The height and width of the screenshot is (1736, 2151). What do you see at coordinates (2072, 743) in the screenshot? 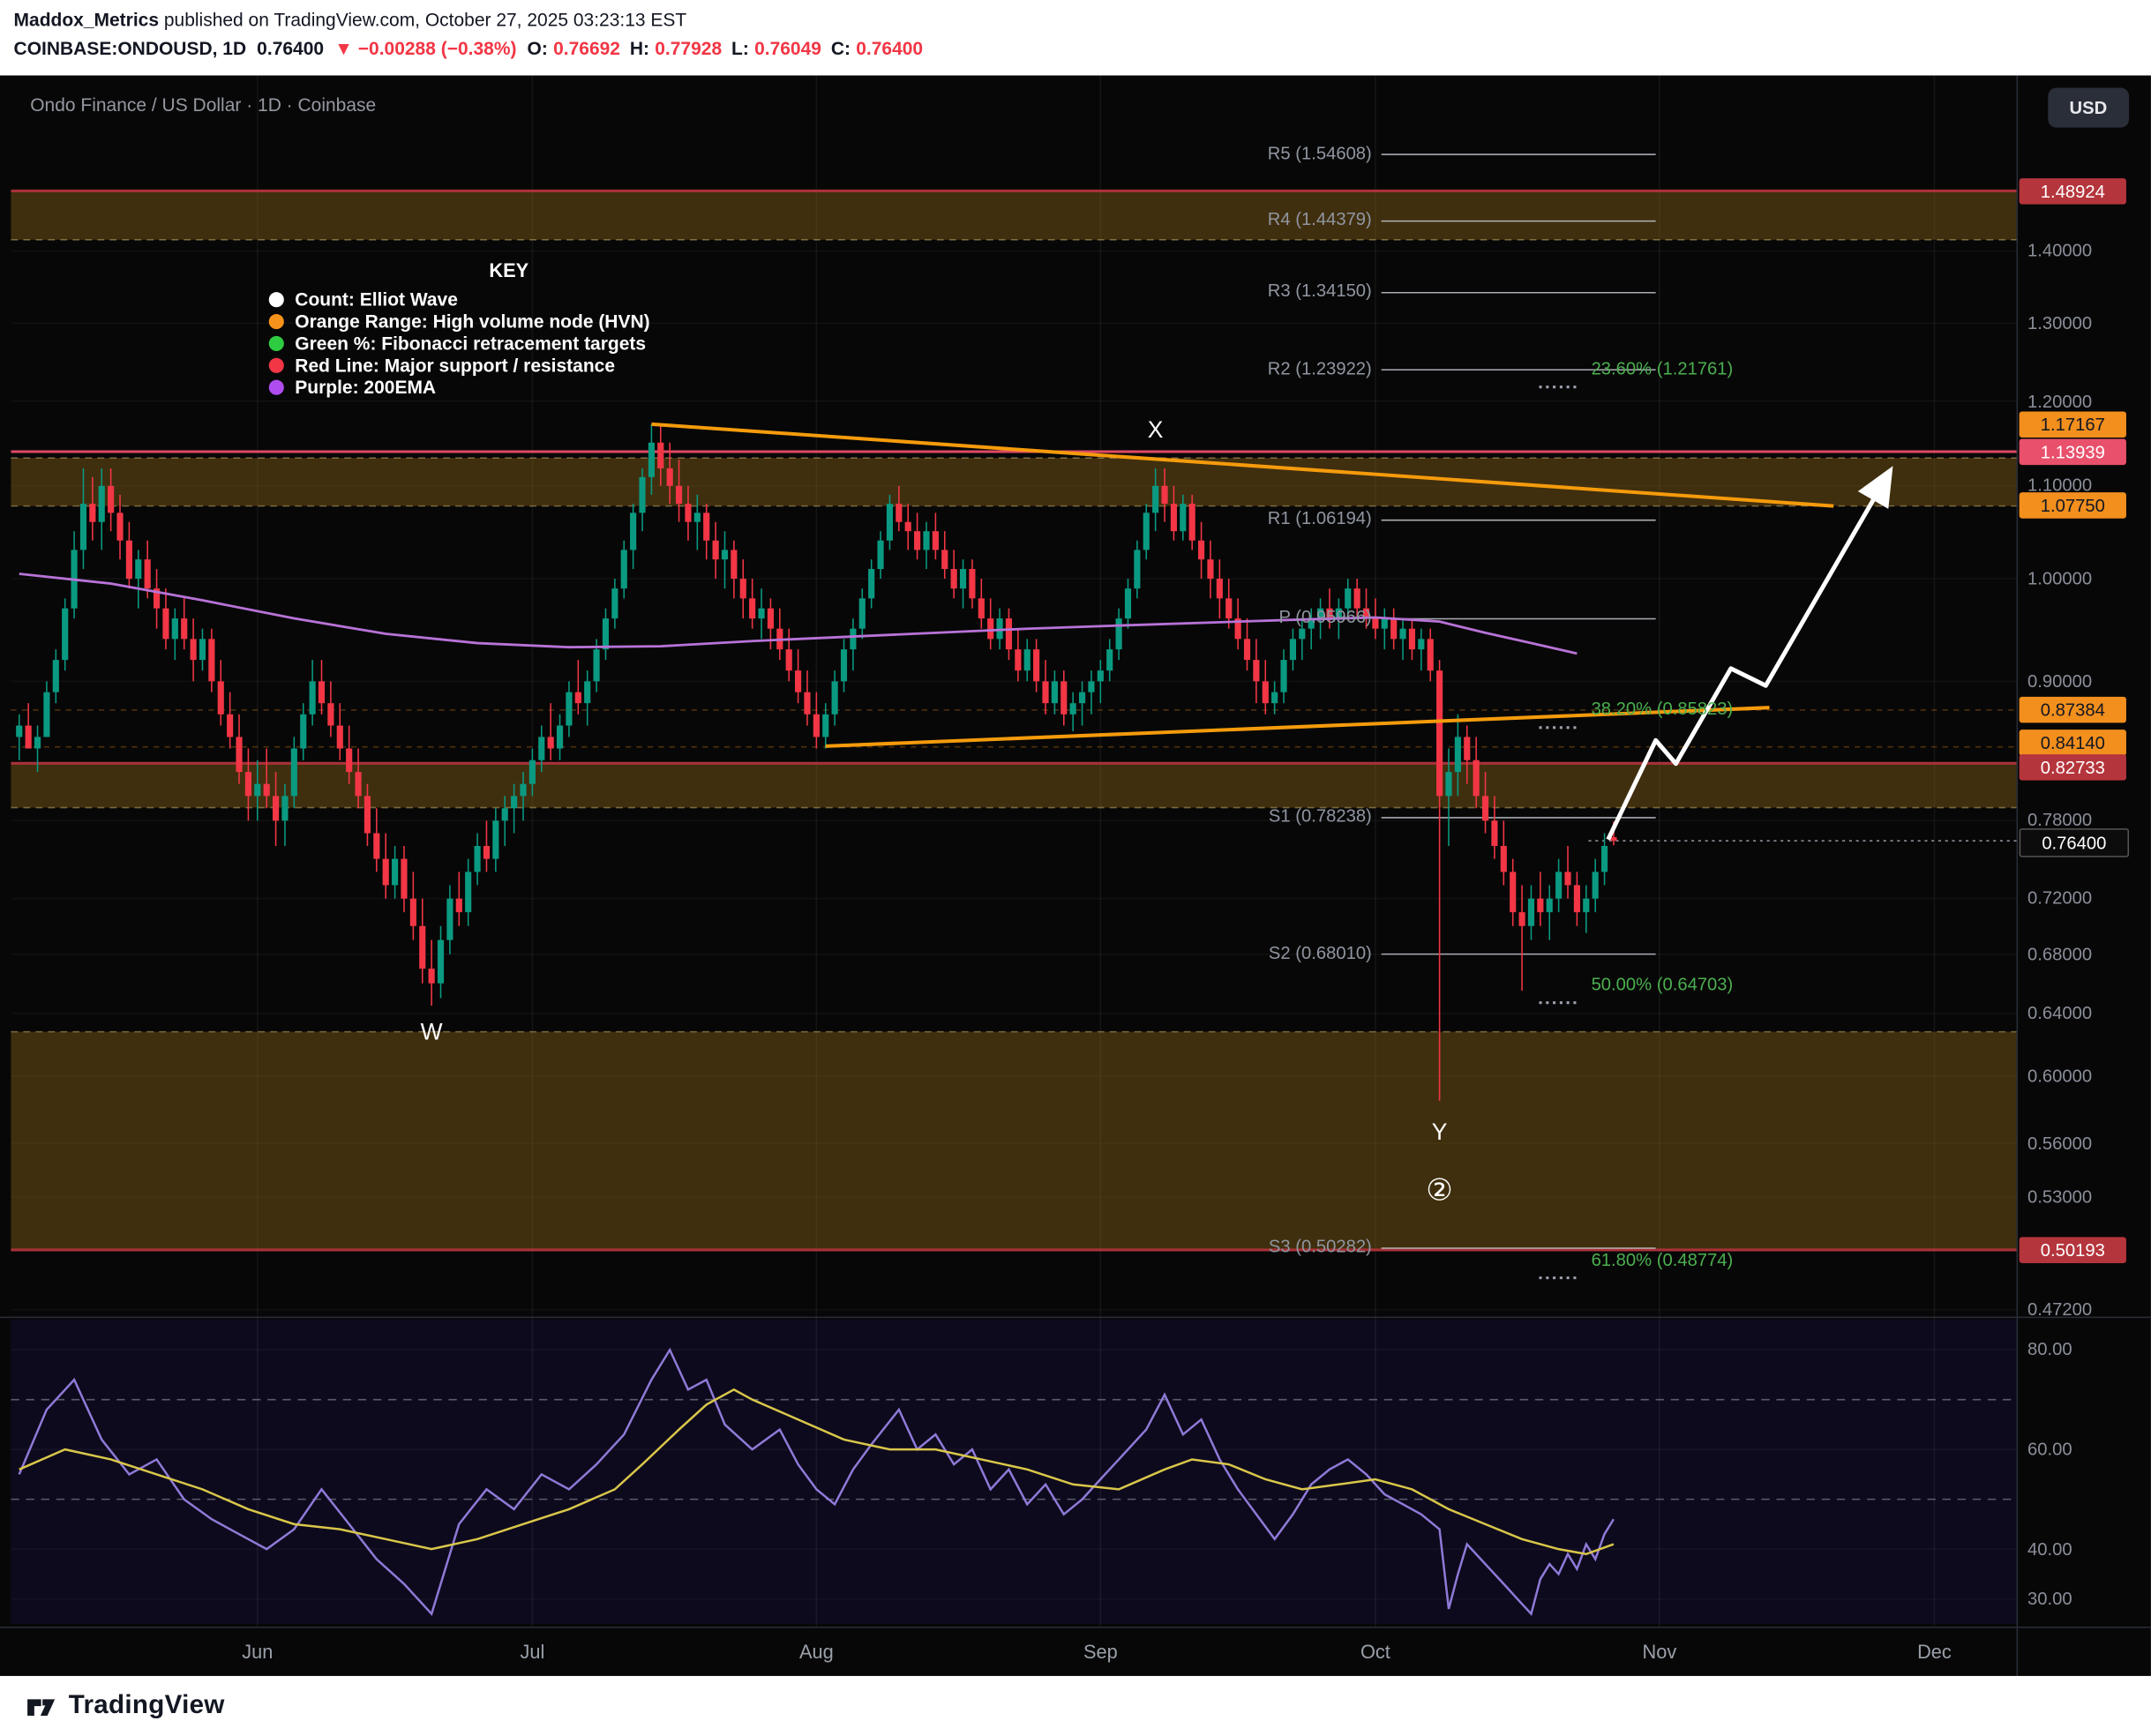
I see `price-tag: 0.84140` at bounding box center [2072, 743].